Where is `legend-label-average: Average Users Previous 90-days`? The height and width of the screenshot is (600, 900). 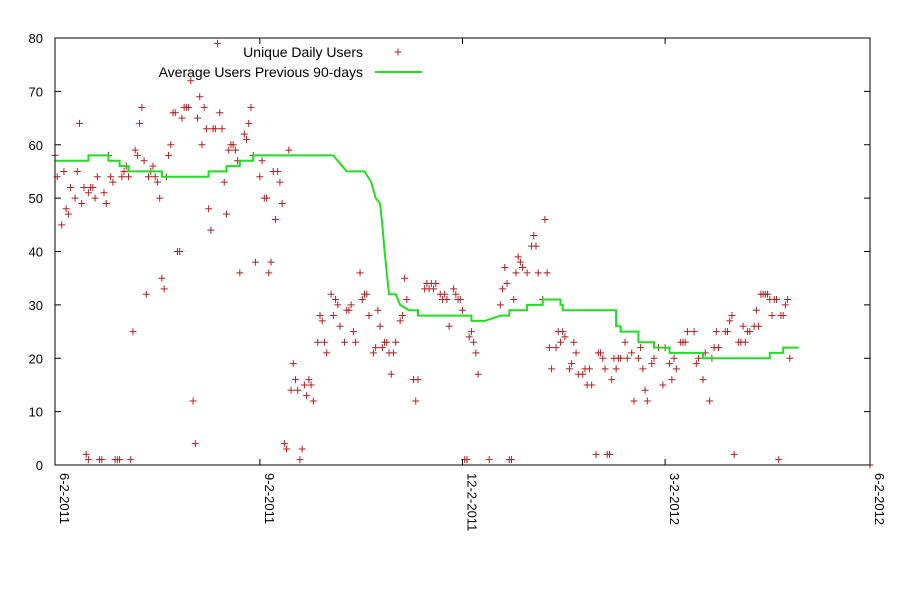
legend-label-average: Average Users Previous 90-days is located at coordinates (261, 72).